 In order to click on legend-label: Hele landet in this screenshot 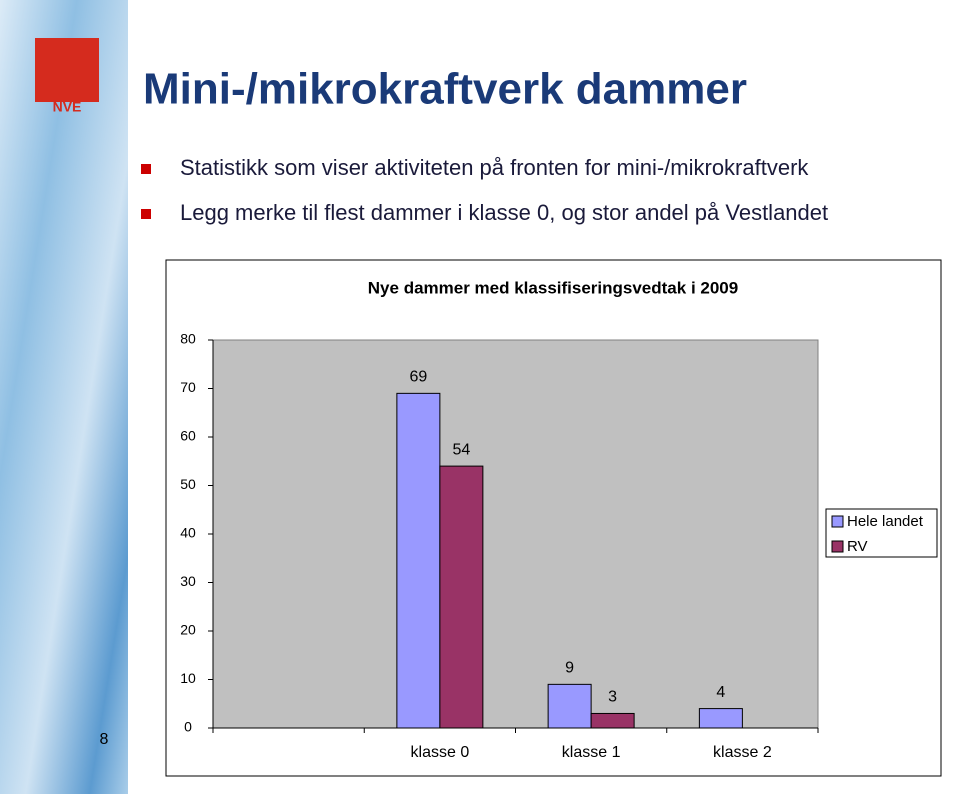, I will do `click(885, 521)`.